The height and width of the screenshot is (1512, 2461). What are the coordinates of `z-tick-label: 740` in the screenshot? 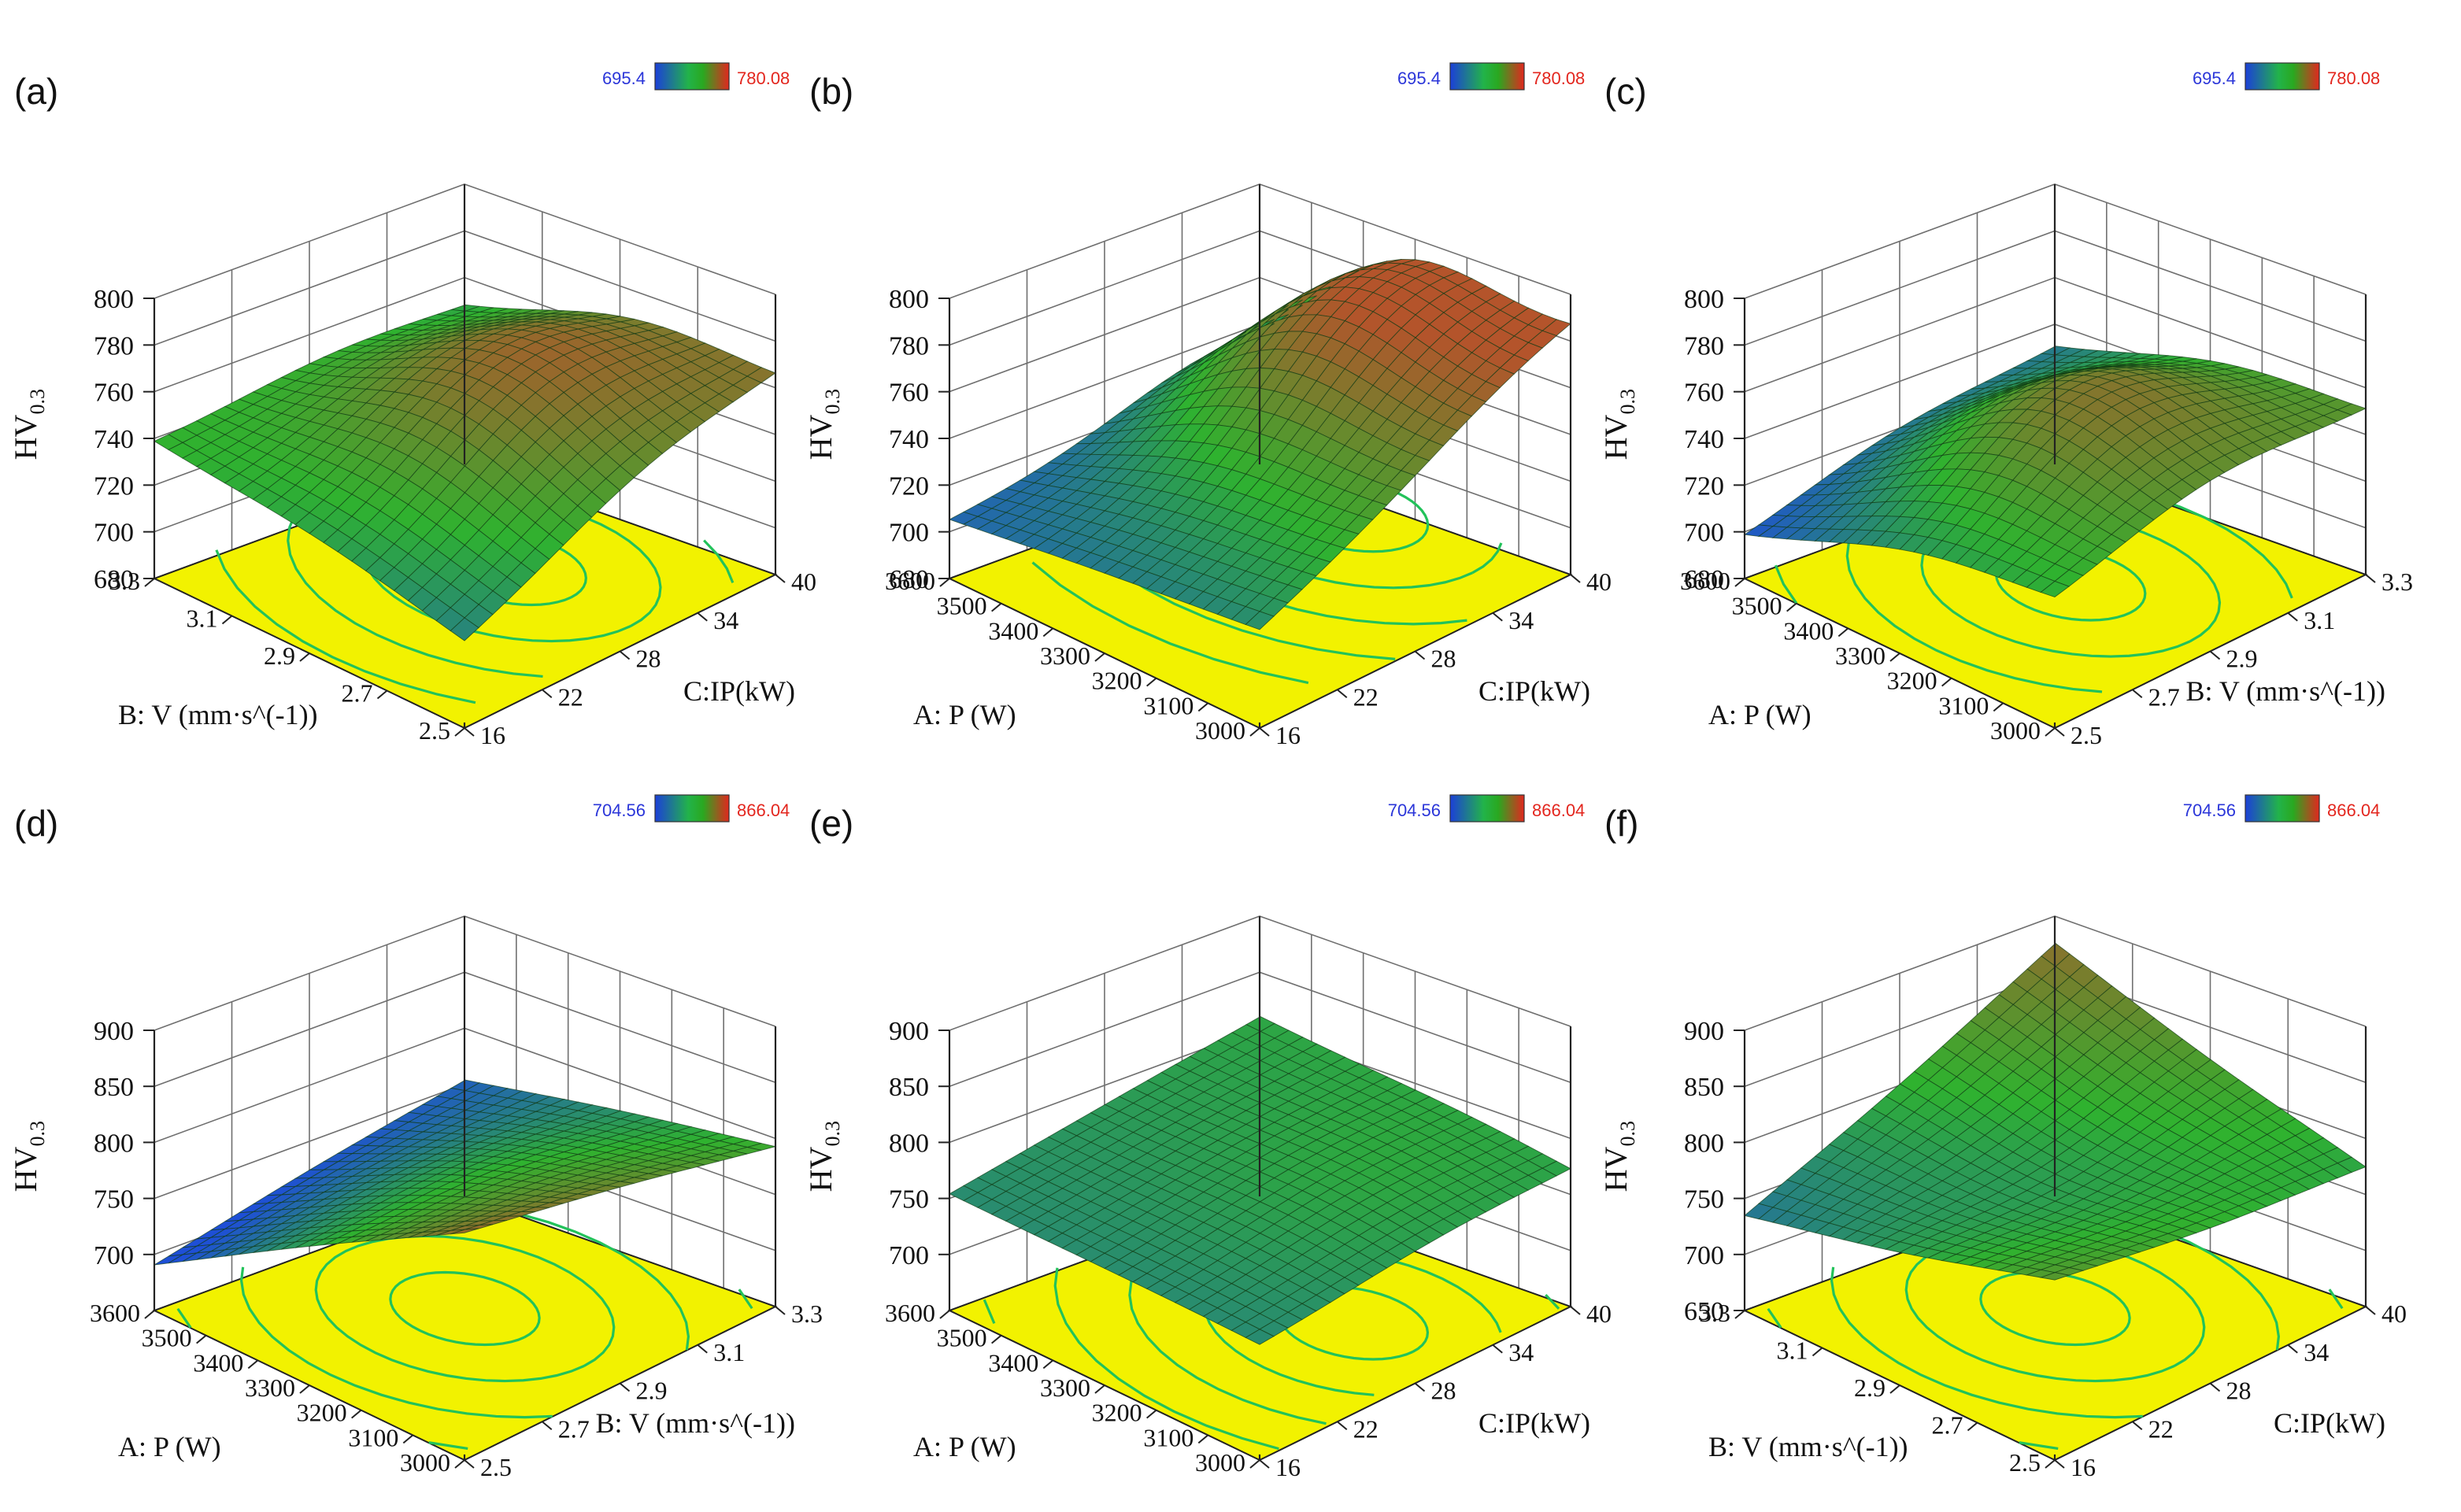 It's located at (1704, 440).